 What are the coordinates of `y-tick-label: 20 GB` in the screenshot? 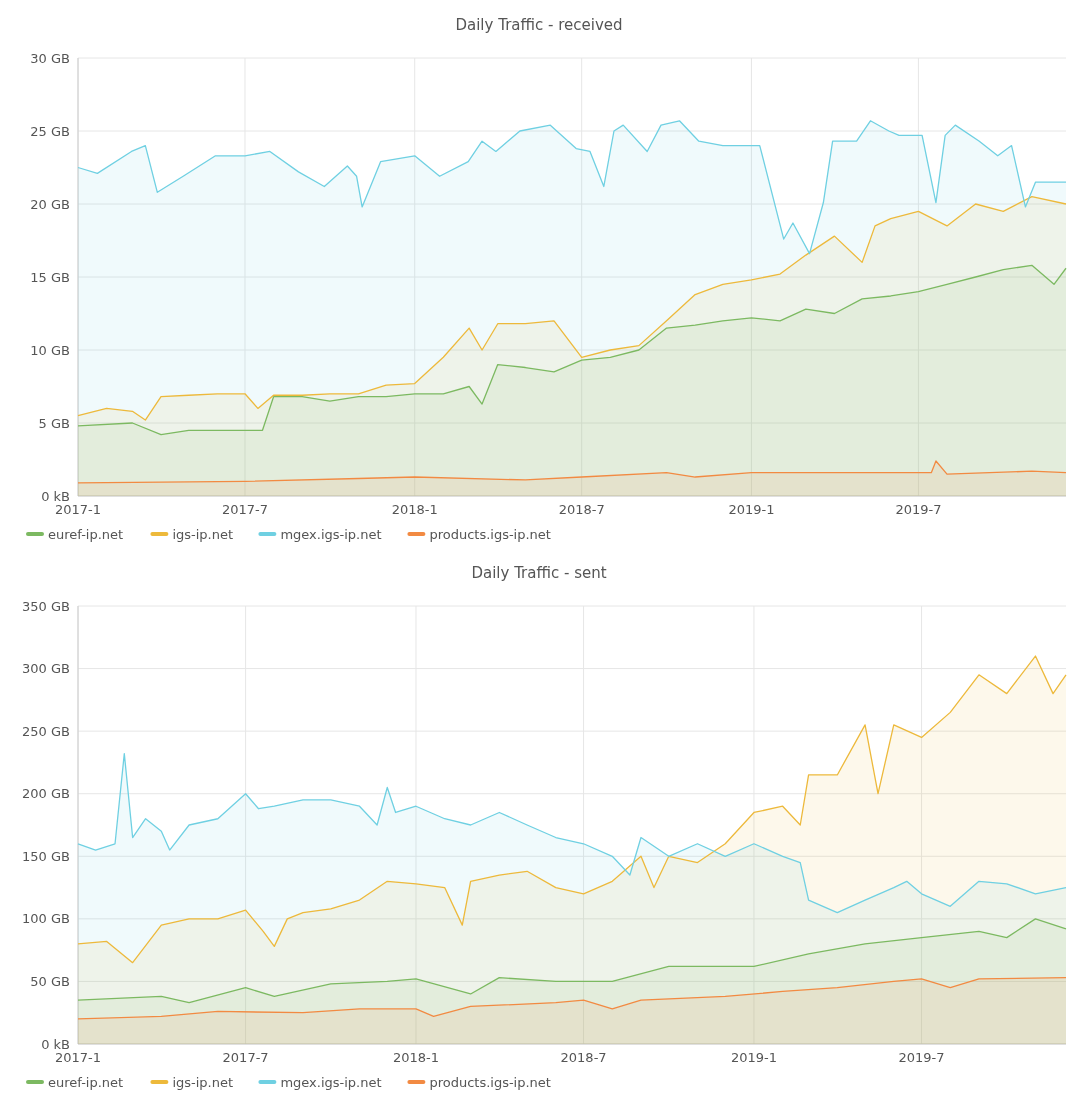 It's located at (50, 204).